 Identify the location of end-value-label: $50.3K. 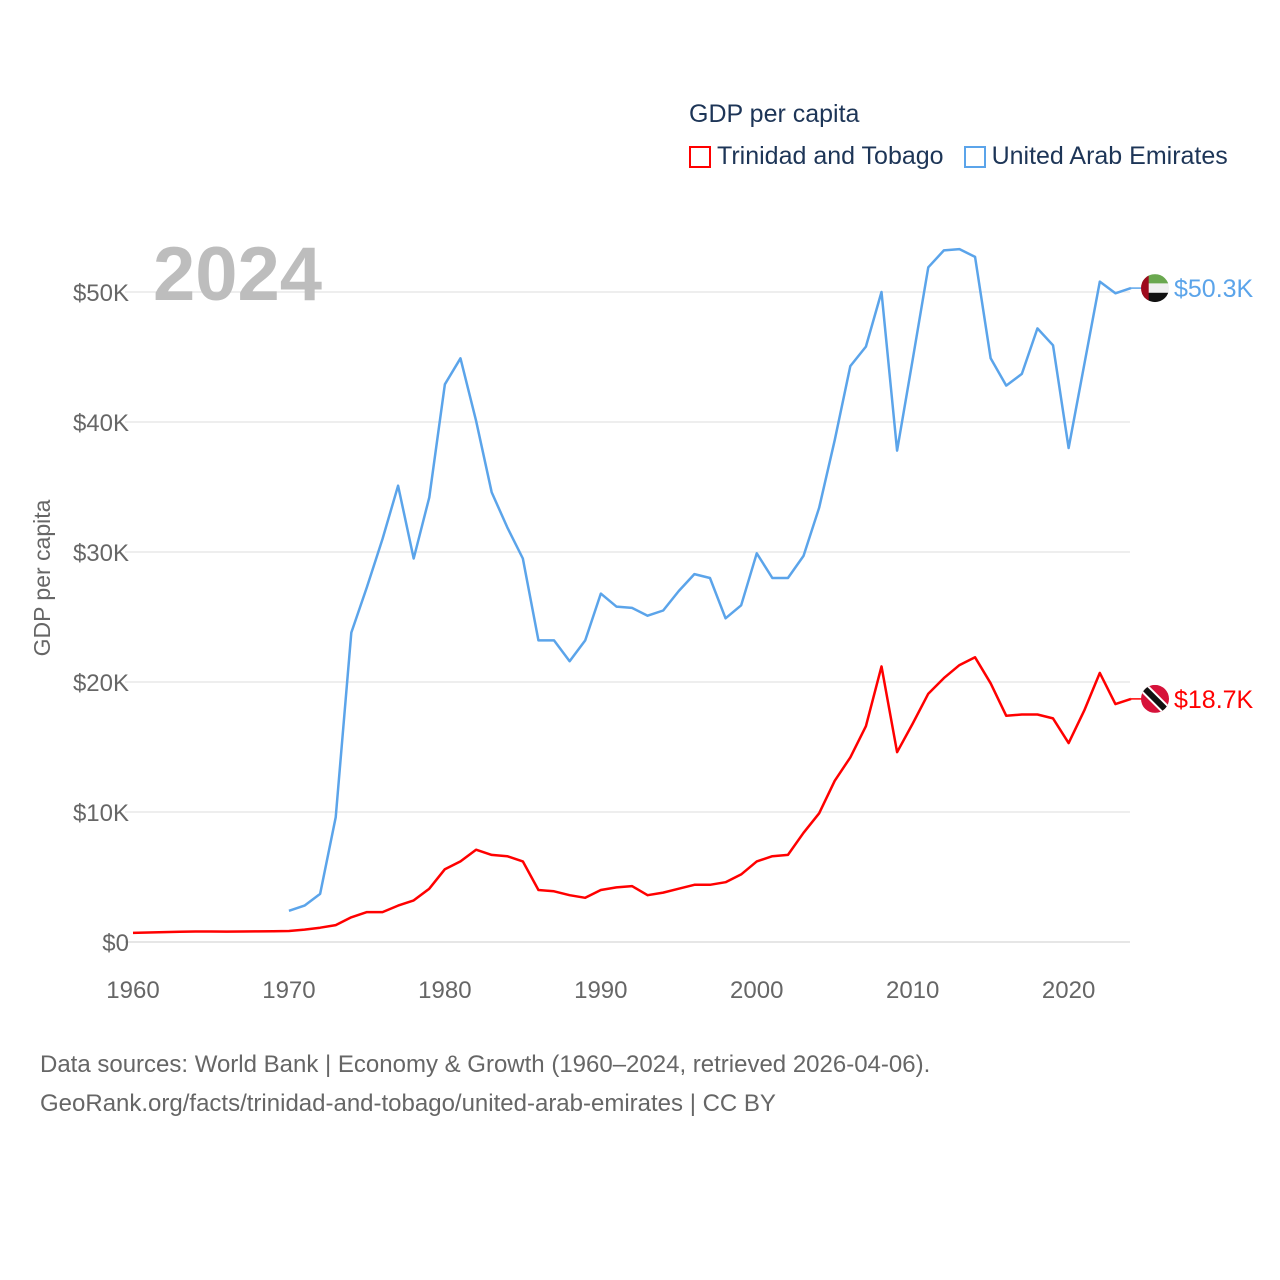
(1214, 289).